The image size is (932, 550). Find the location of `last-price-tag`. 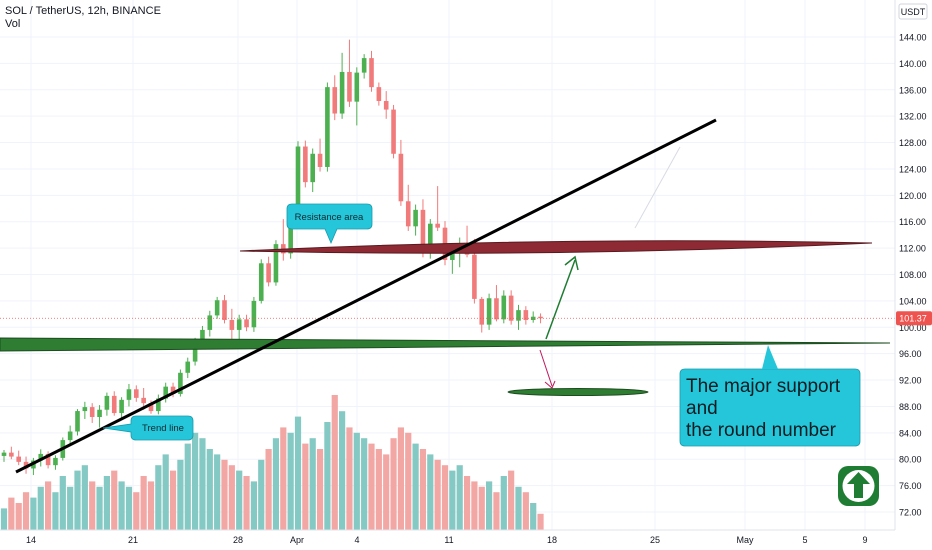

last-price-tag is located at coordinates (914, 318).